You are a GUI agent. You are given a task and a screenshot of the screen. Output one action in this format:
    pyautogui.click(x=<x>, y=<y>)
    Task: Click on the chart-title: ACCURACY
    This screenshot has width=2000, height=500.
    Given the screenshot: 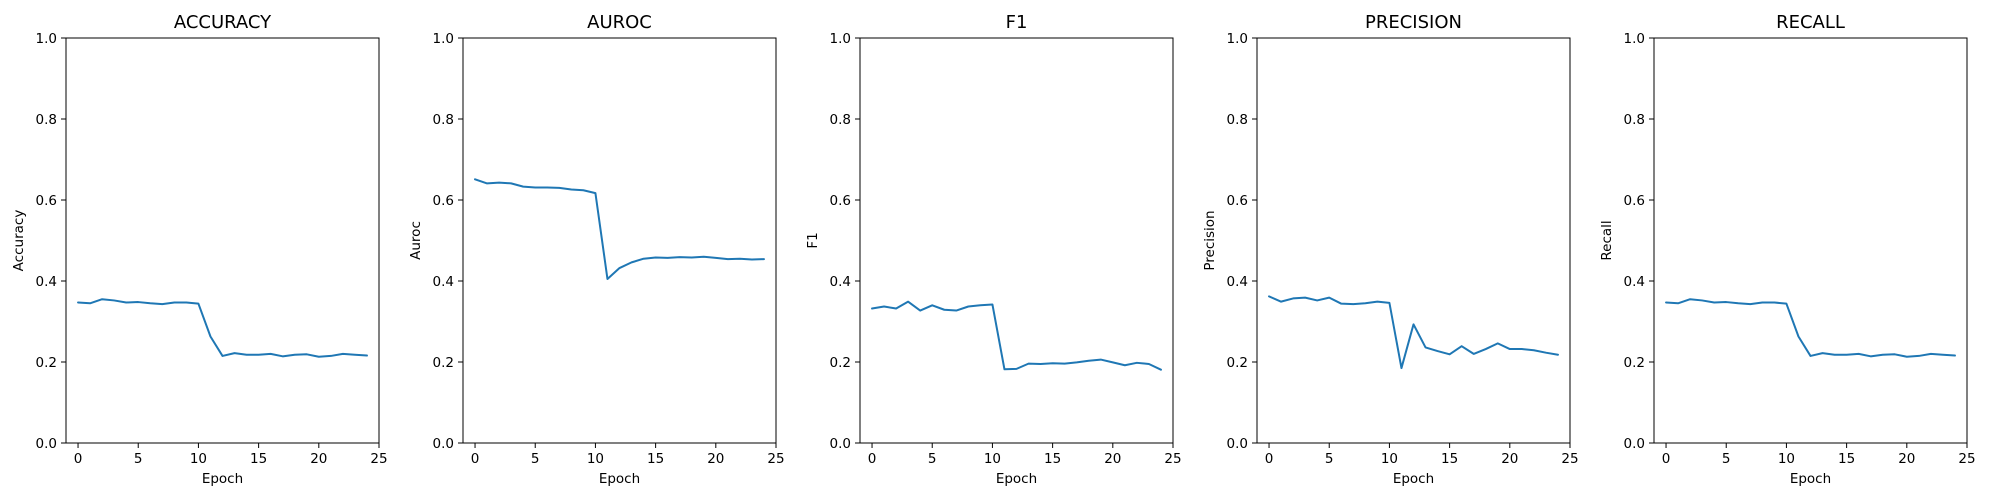 What is the action you would take?
    pyautogui.click(x=223, y=22)
    